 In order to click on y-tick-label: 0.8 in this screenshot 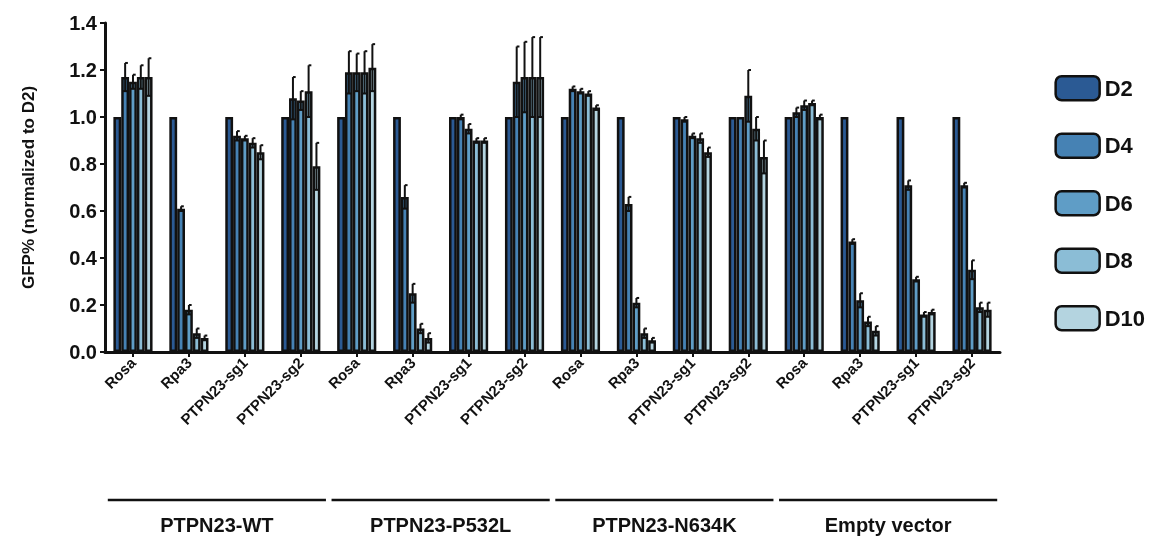, I will do `click(83, 164)`.